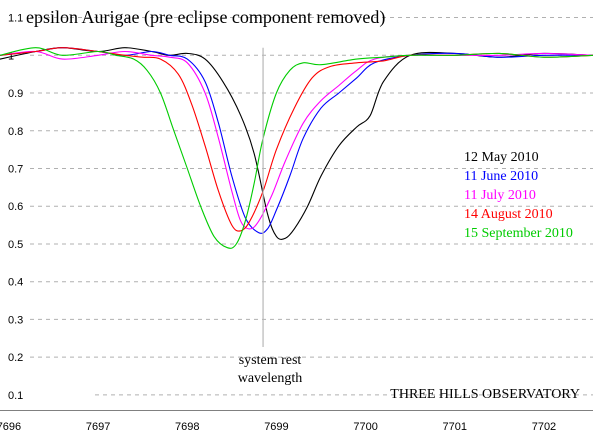 Image resolution: width=593 pixels, height=438 pixels. Describe the element at coordinates (501, 176) in the screenshot. I see `legend-entry: 11 June 2010` at that location.